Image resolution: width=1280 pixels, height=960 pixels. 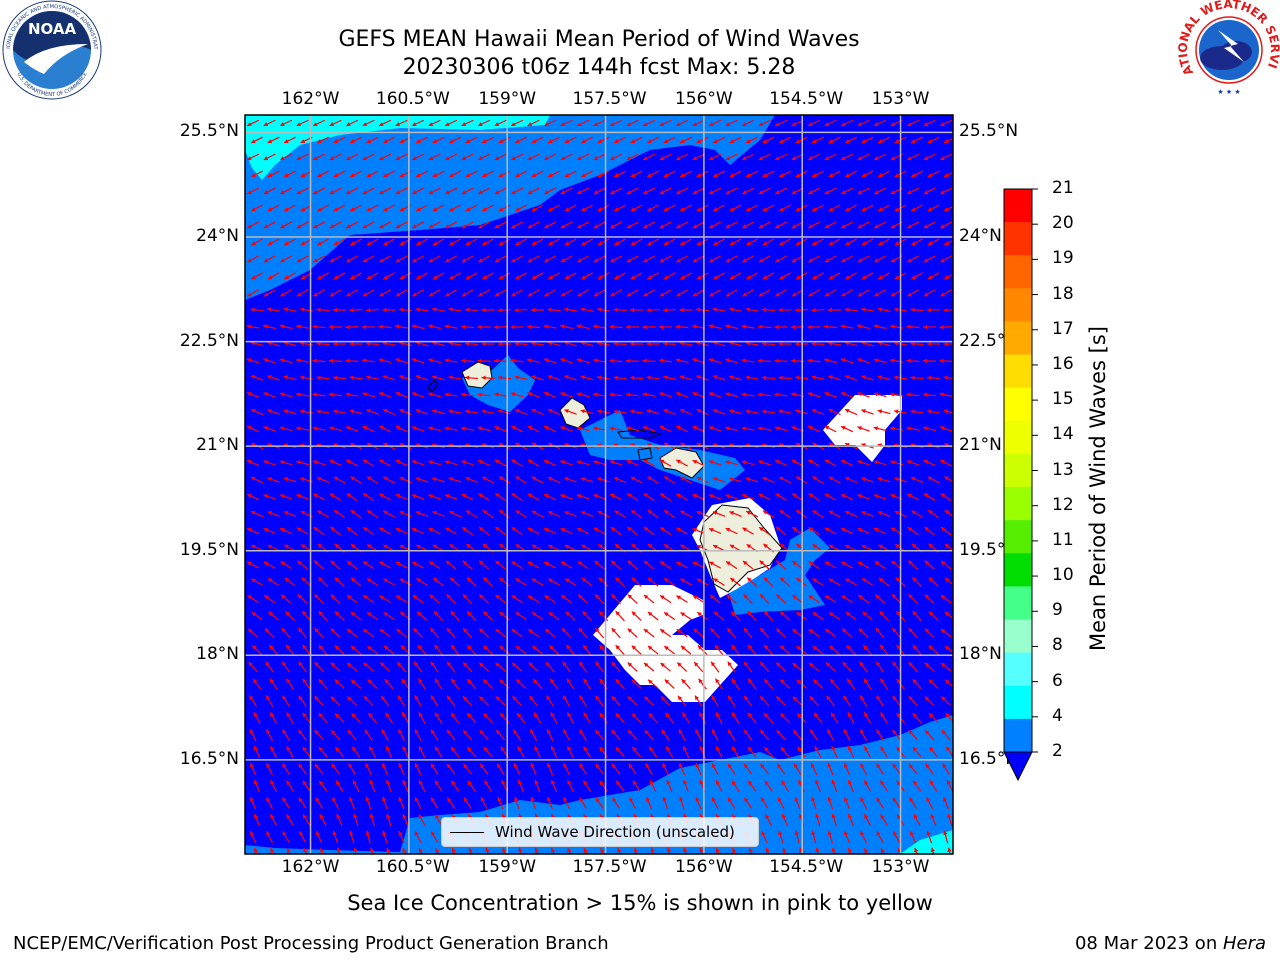 What do you see at coordinates (989, 340) in the screenshot?
I see `lat-tick-label: 22.5°N` at bounding box center [989, 340].